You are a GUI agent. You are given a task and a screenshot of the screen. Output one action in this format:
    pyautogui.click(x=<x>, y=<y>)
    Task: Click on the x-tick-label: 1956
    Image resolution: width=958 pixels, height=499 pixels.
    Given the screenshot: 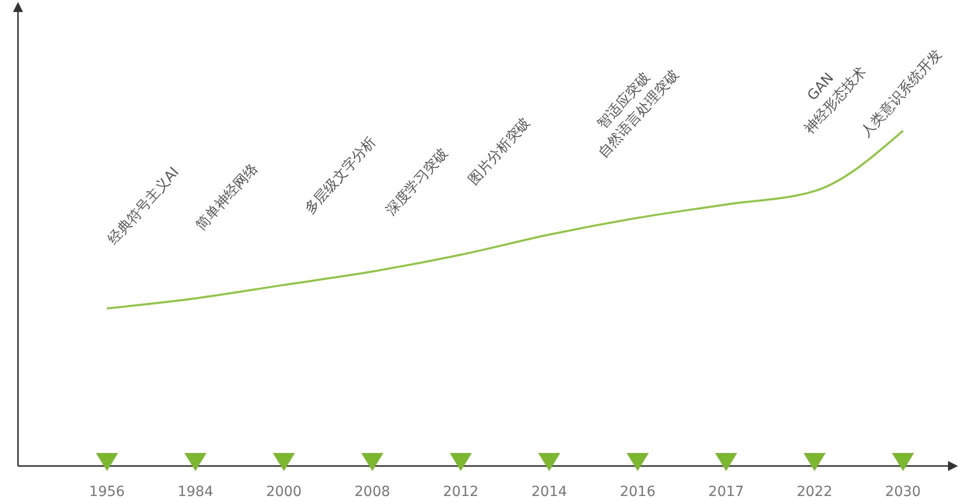 What is the action you would take?
    pyautogui.click(x=107, y=491)
    